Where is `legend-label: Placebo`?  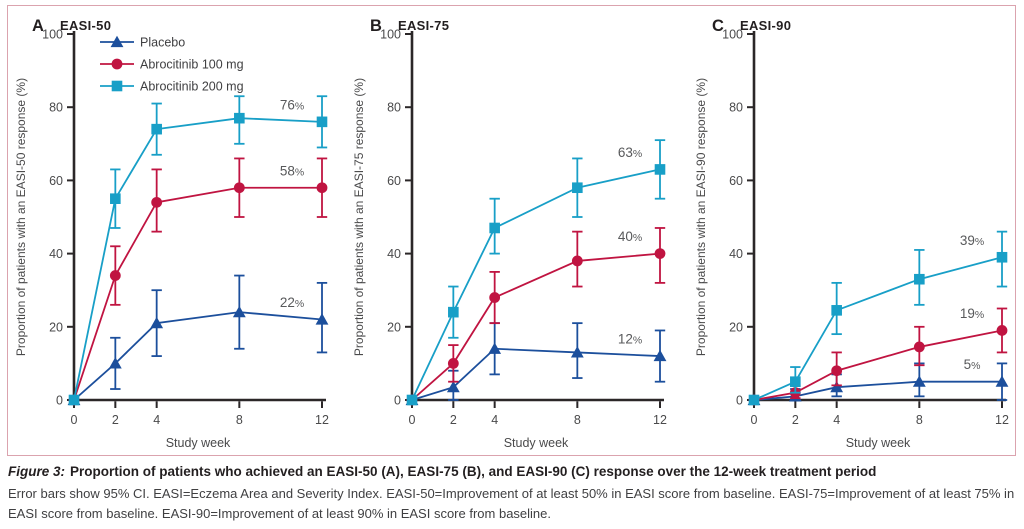 legend-label: Placebo is located at coordinates (162, 43).